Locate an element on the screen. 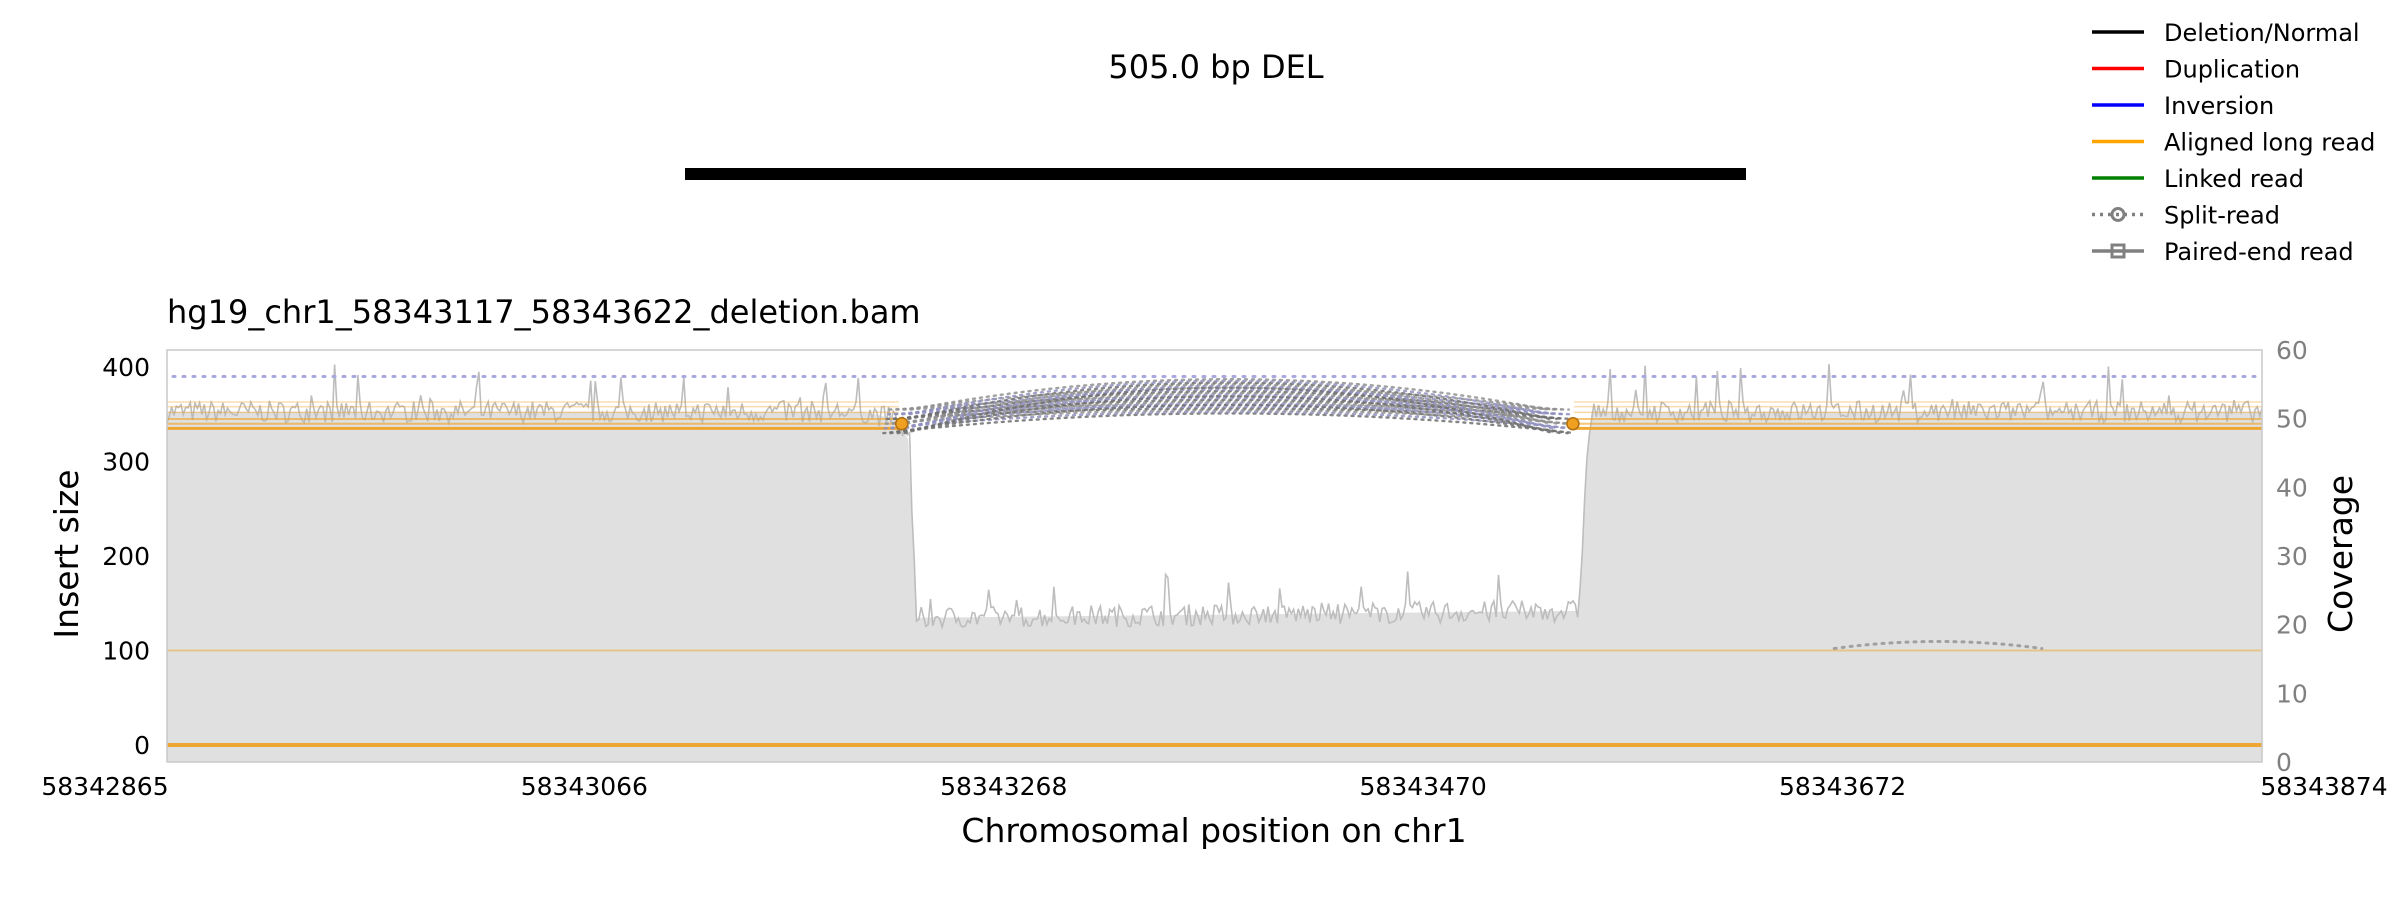 This screenshot has height=900, width=2400. legend-label: Inversion is located at coordinates (2219, 106).